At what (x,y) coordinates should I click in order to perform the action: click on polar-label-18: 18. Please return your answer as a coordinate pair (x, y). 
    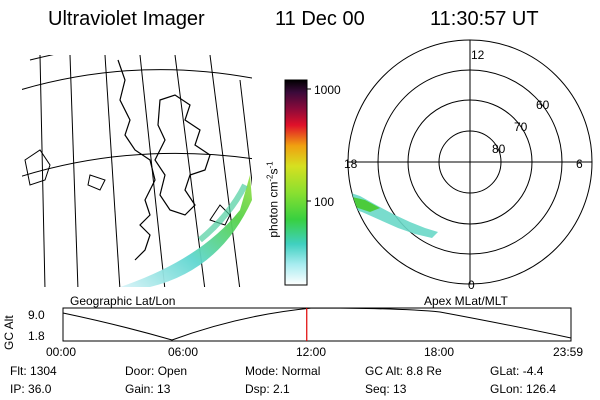
    Looking at the image, I should click on (351, 164).